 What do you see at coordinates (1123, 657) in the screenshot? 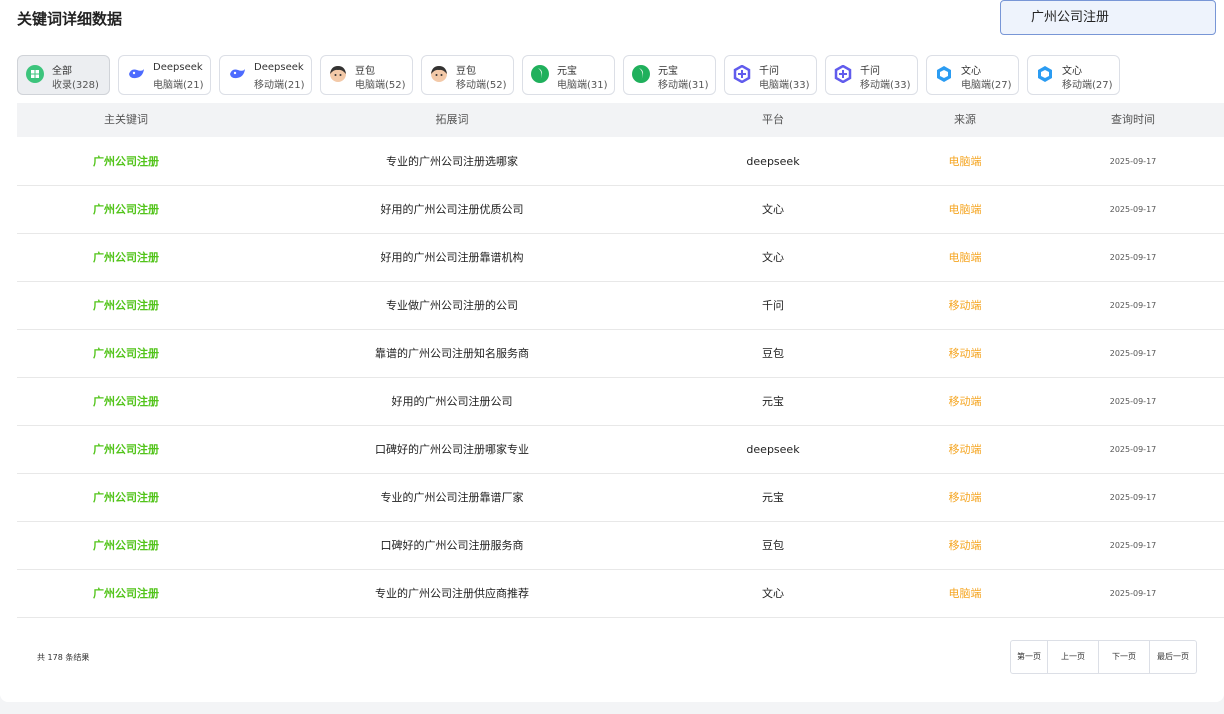
I see `page-button: 下一页` at bounding box center [1123, 657].